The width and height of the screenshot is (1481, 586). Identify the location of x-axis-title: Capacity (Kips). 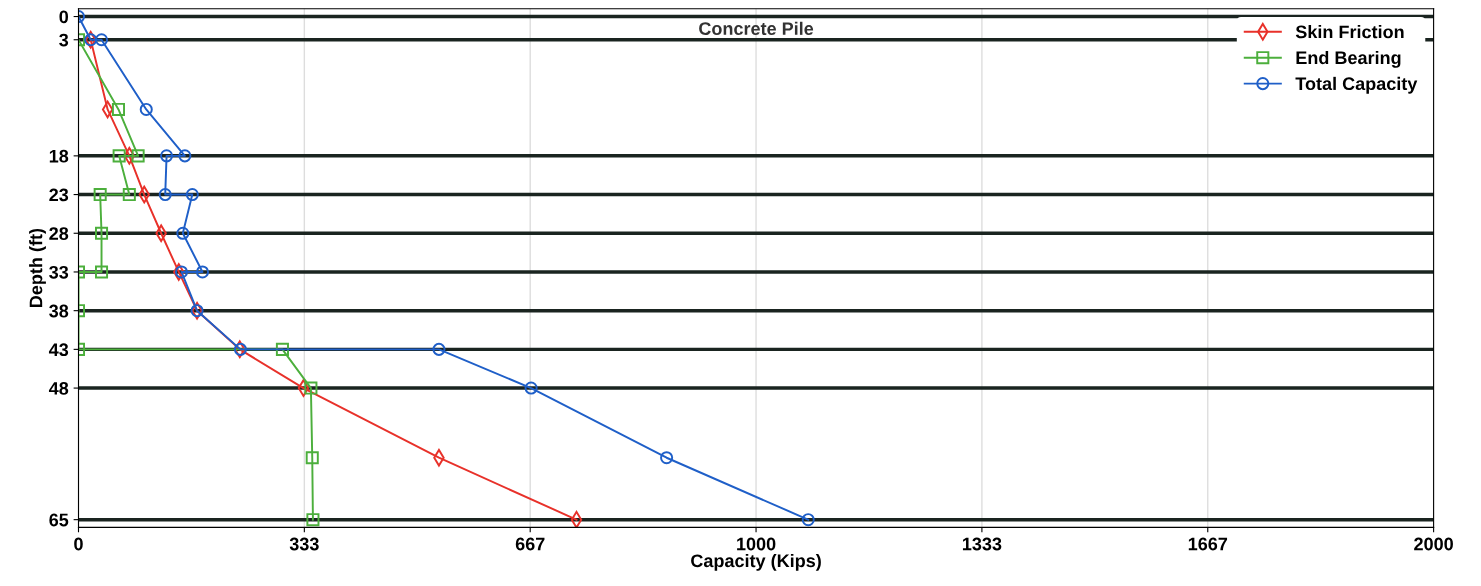
(756, 562).